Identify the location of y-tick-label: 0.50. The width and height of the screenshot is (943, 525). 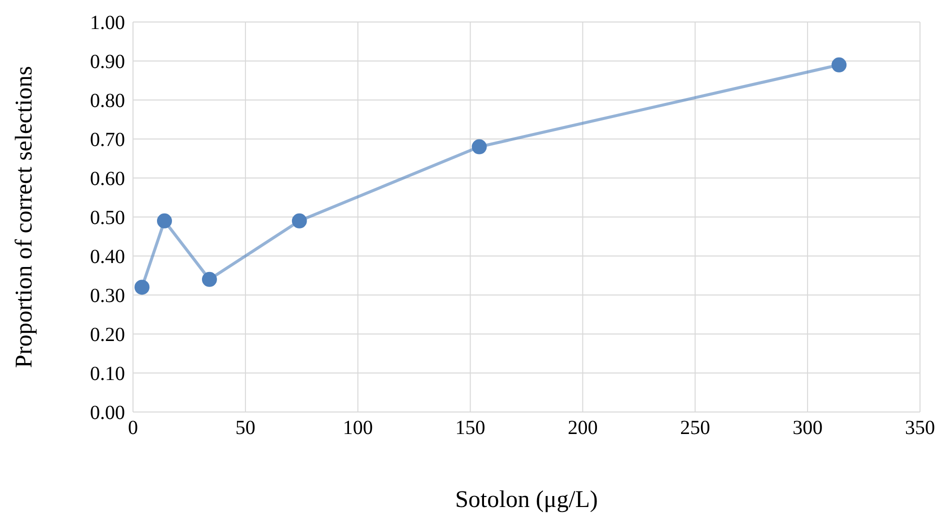
(107, 218).